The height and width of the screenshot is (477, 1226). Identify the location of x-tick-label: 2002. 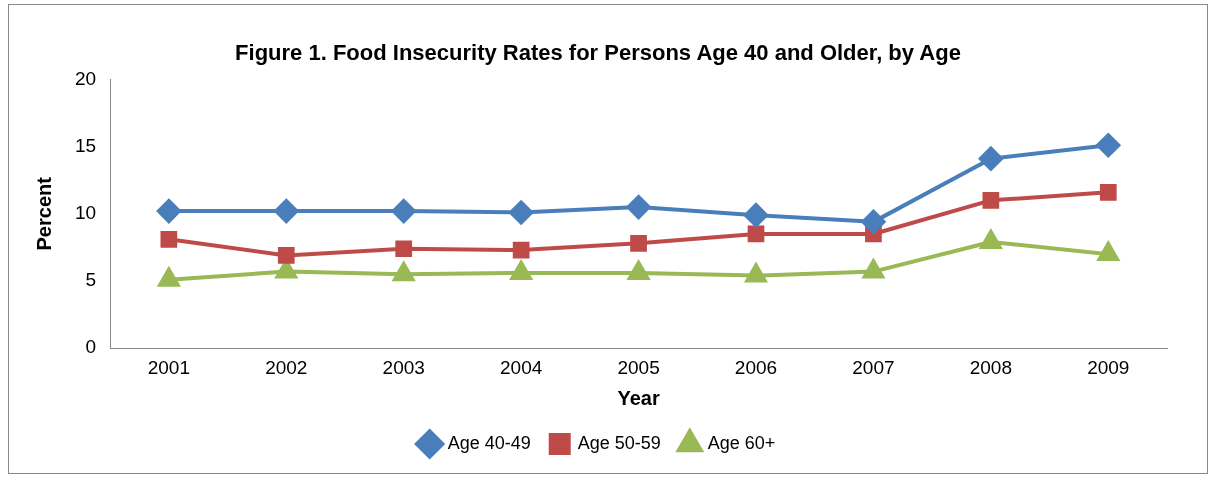
(286, 367).